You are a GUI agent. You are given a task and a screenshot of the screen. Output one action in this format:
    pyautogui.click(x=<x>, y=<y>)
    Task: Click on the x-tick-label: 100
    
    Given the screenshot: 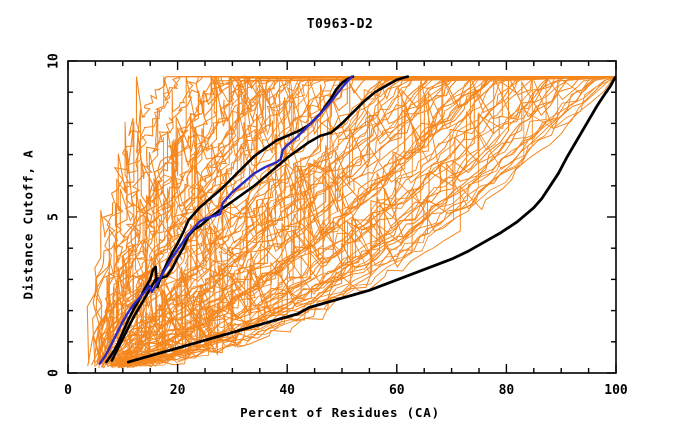 What is the action you would take?
    pyautogui.click(x=616, y=390)
    